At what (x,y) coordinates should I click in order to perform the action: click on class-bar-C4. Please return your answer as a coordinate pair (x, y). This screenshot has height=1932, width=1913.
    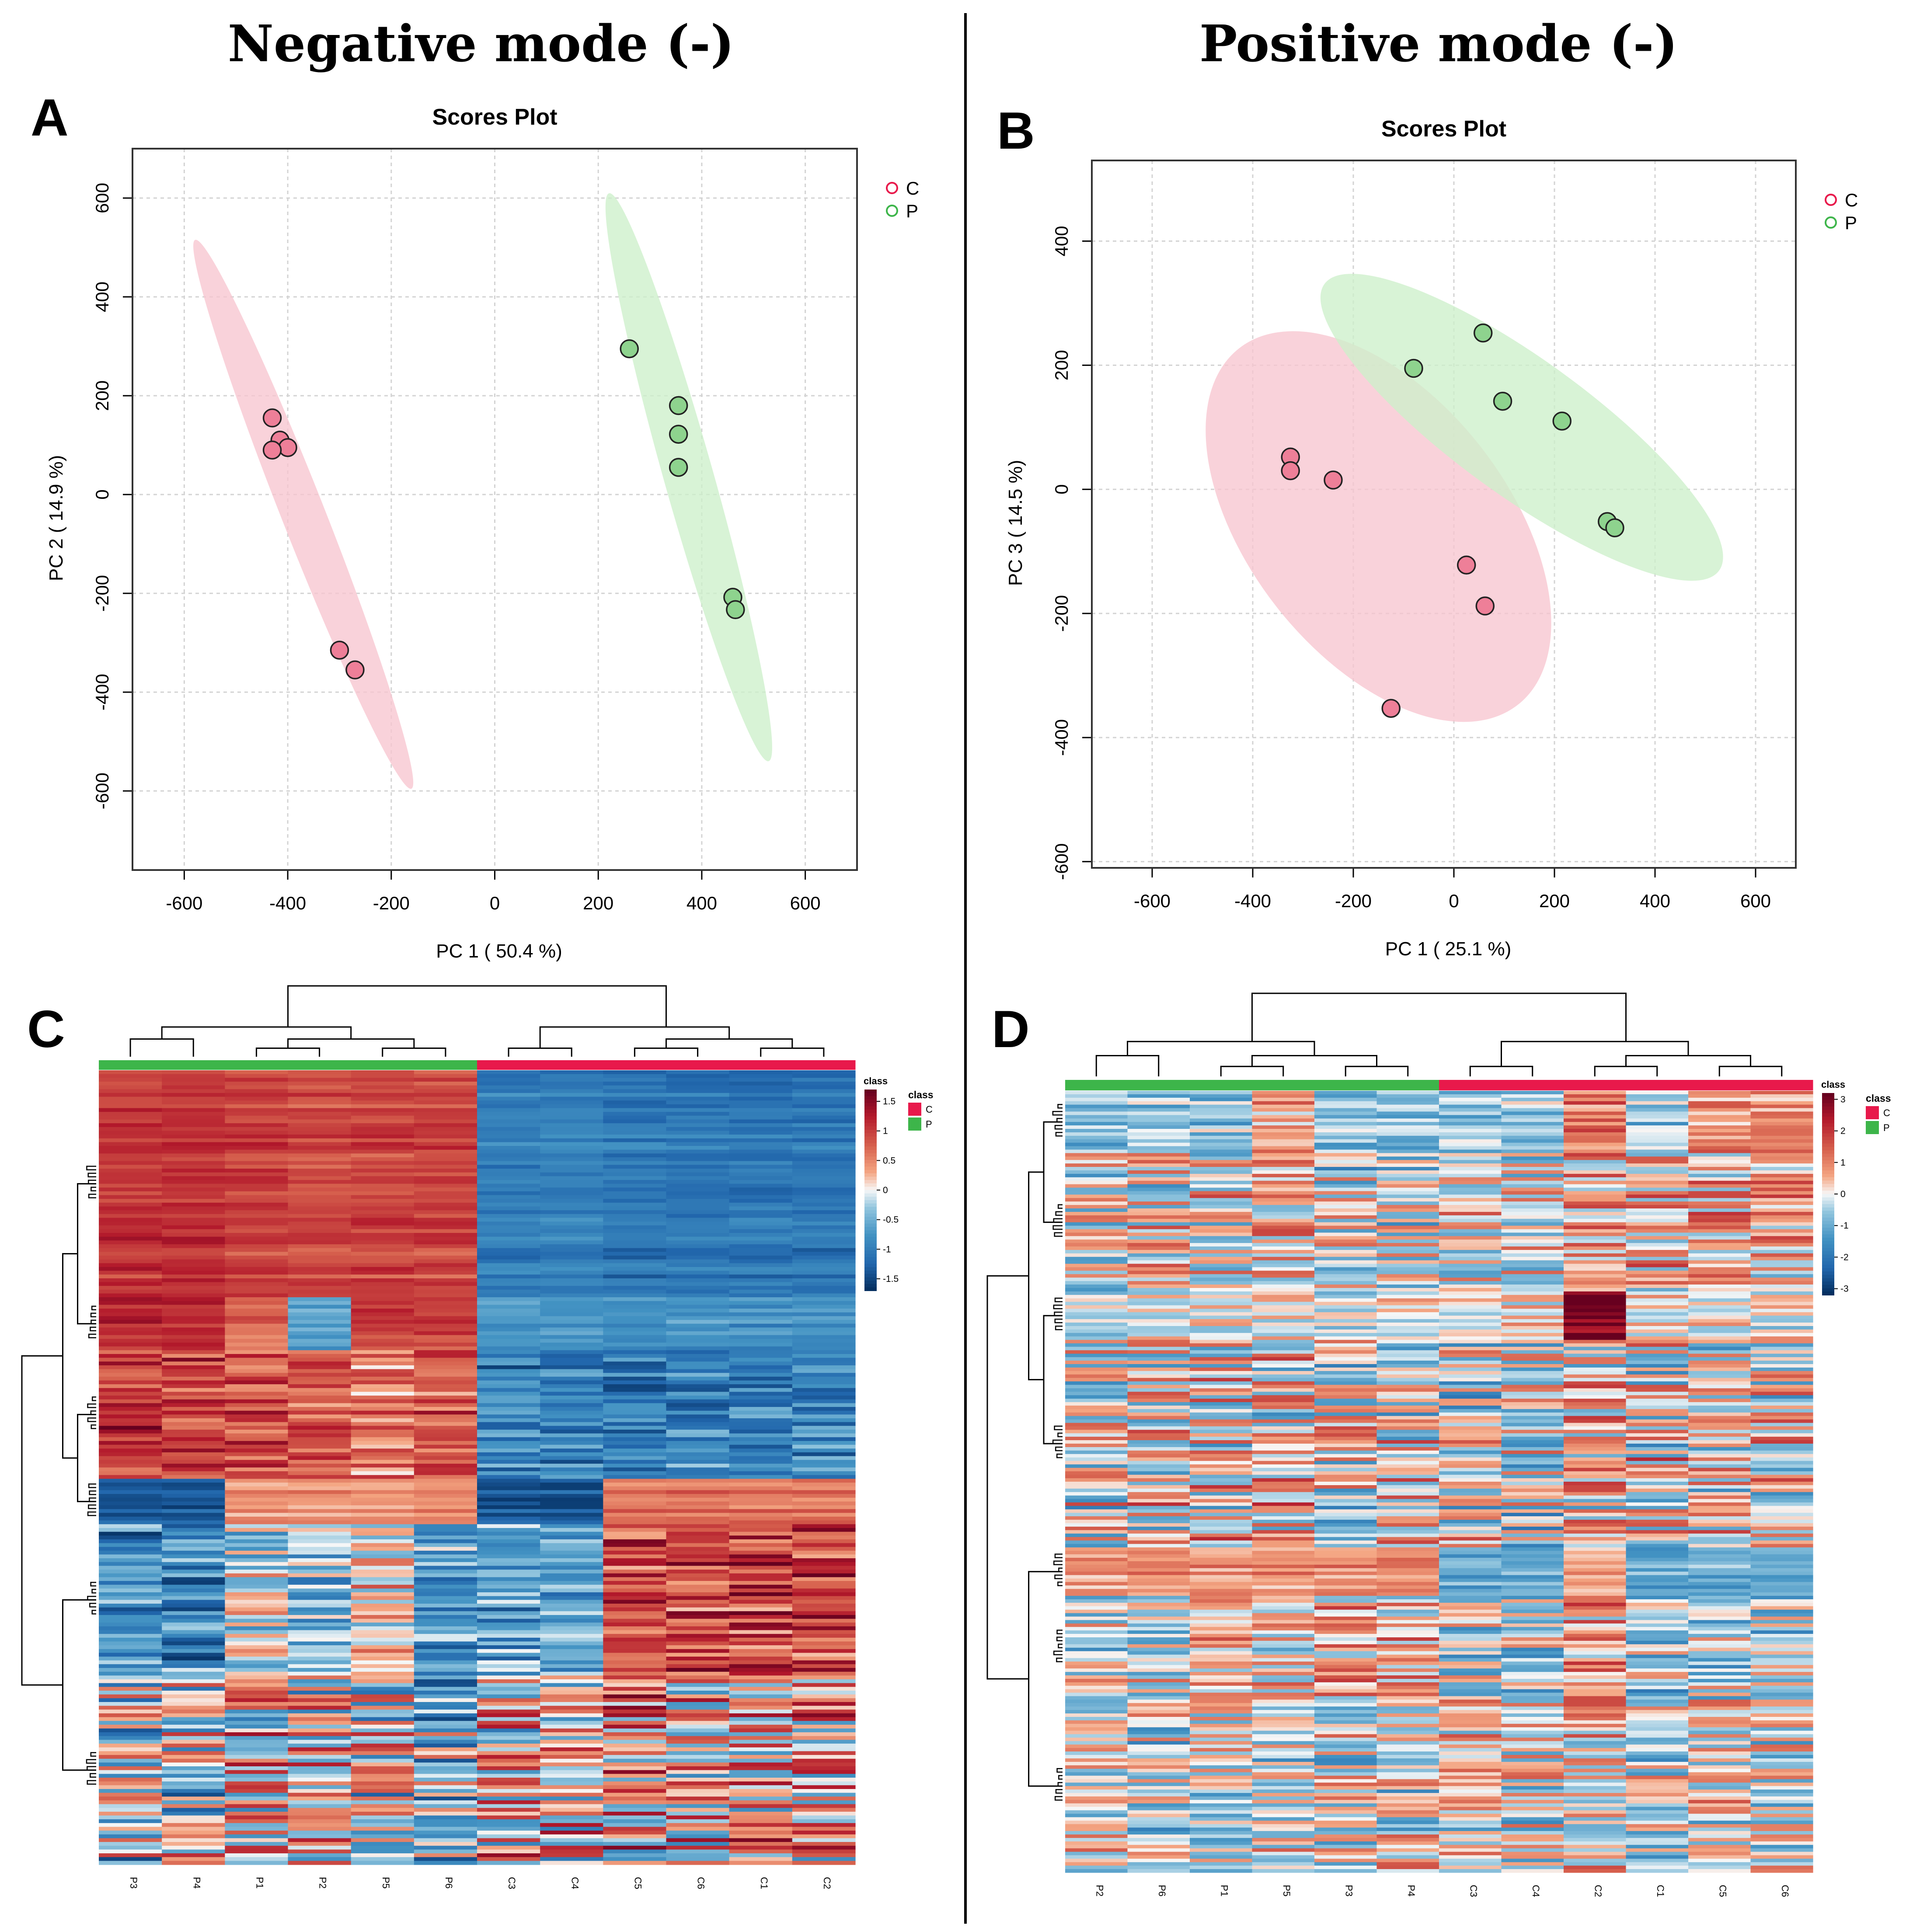
    Looking at the image, I should click on (1533, 1085).